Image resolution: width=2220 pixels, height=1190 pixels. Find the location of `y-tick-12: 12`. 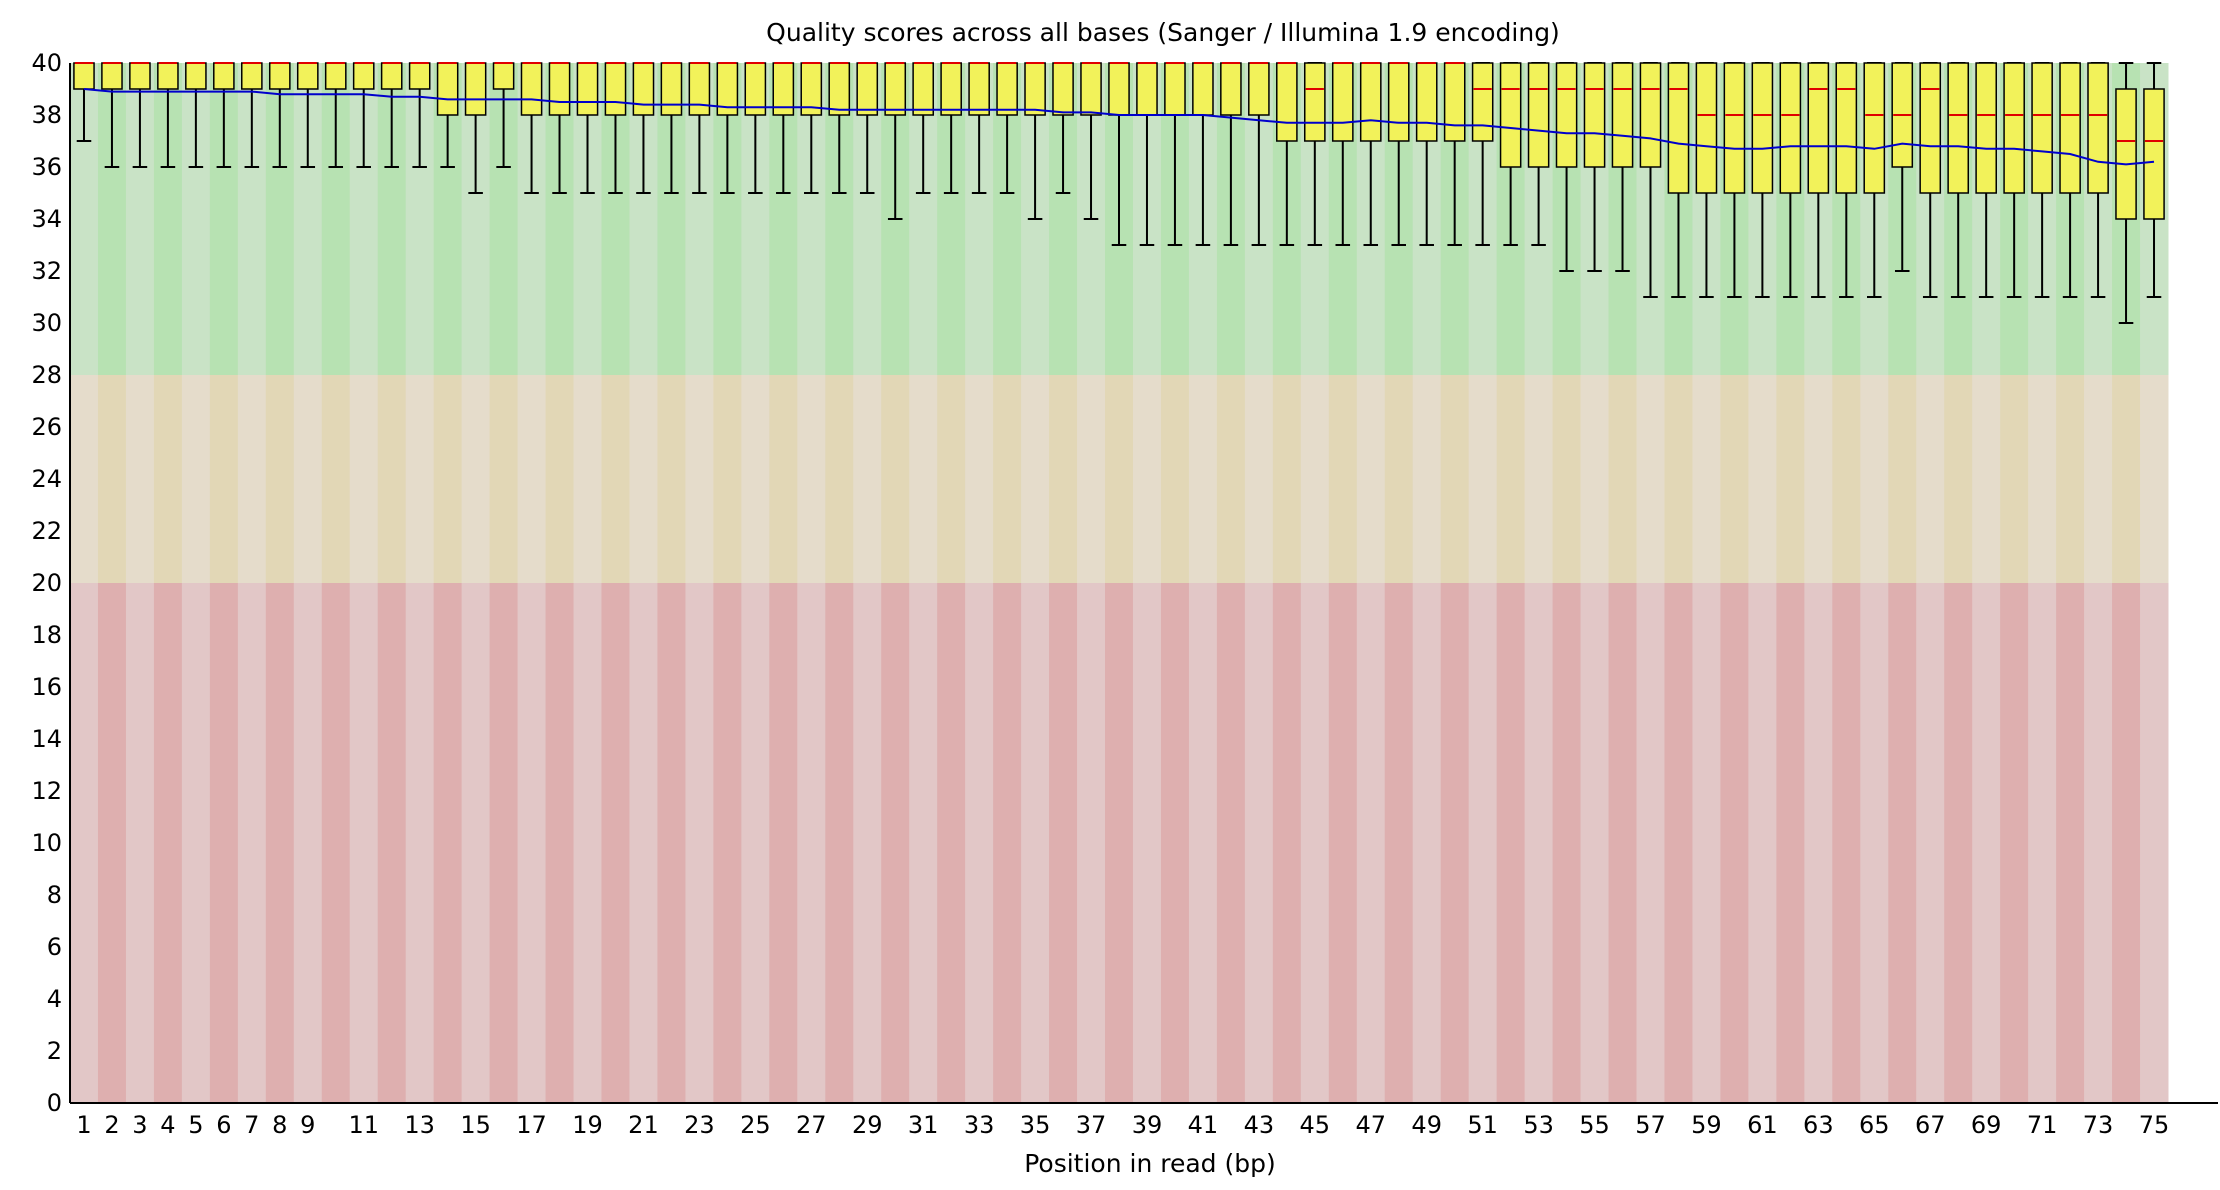

y-tick-12: 12 is located at coordinates (46, 791).